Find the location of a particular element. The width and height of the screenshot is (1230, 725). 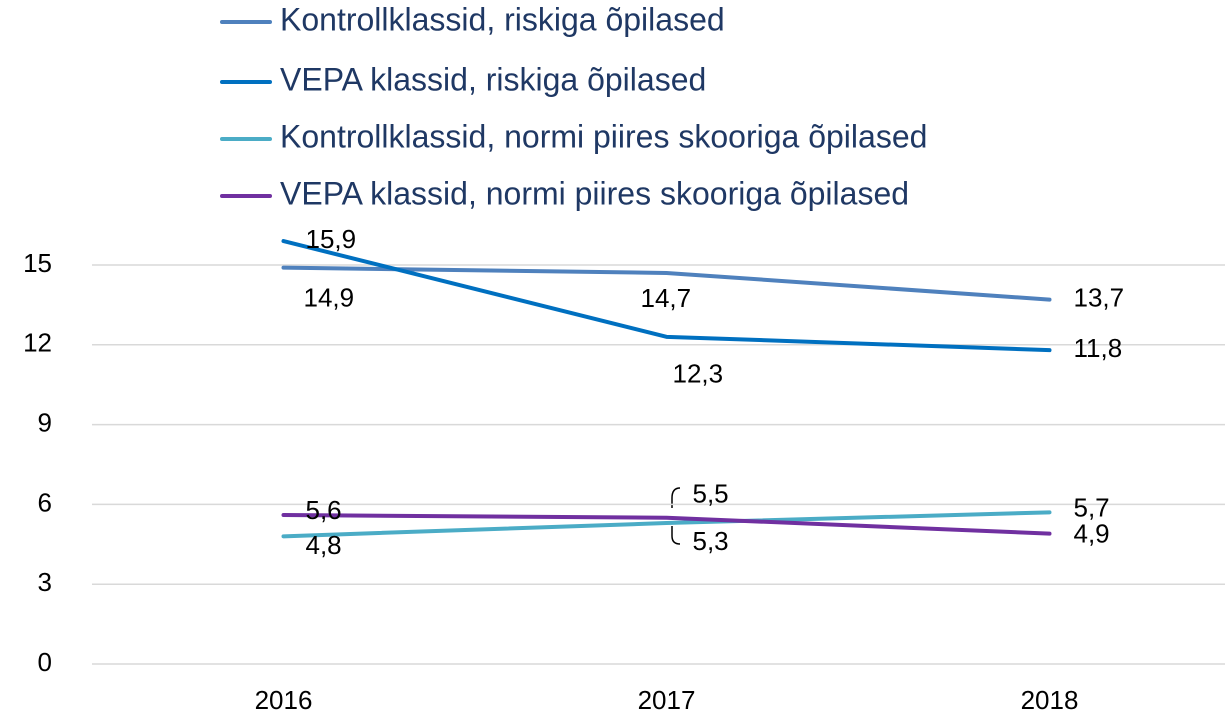

x-tick-label: 2016 is located at coordinates (284, 700).